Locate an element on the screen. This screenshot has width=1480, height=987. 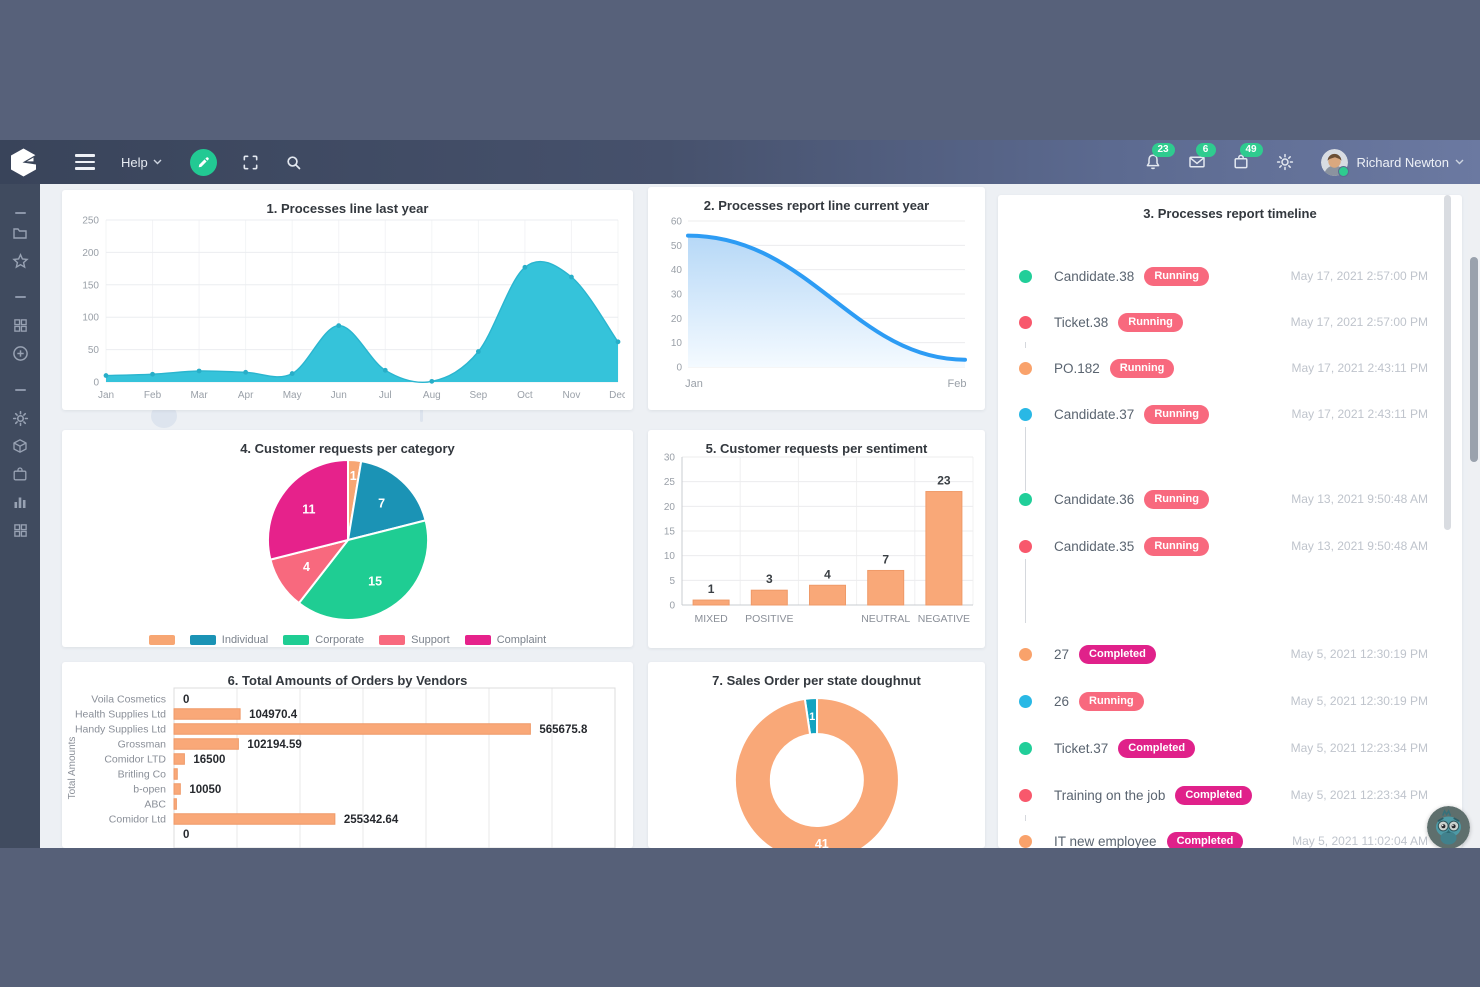
sidebar-item-add-circle is located at coordinates (20, 353).